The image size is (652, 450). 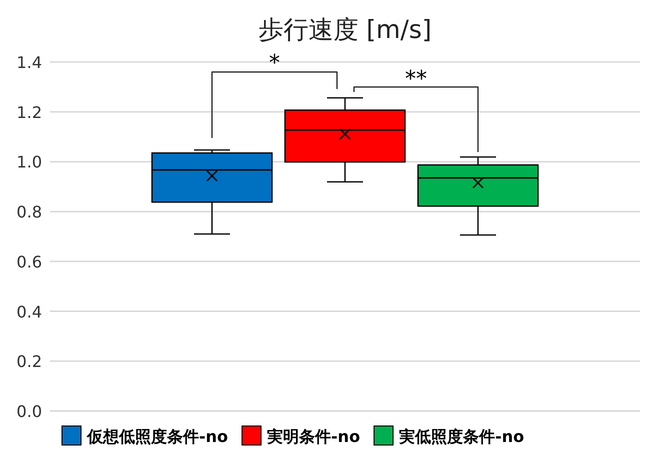 I want to click on y-tick-label: 0.8, so click(x=29, y=212).